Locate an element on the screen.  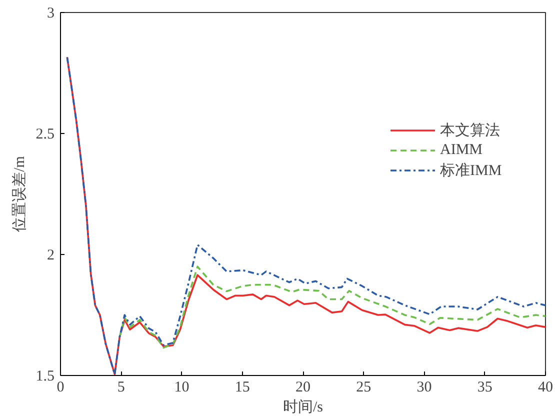
y-tick-label: 2 is located at coordinates (50, 256).